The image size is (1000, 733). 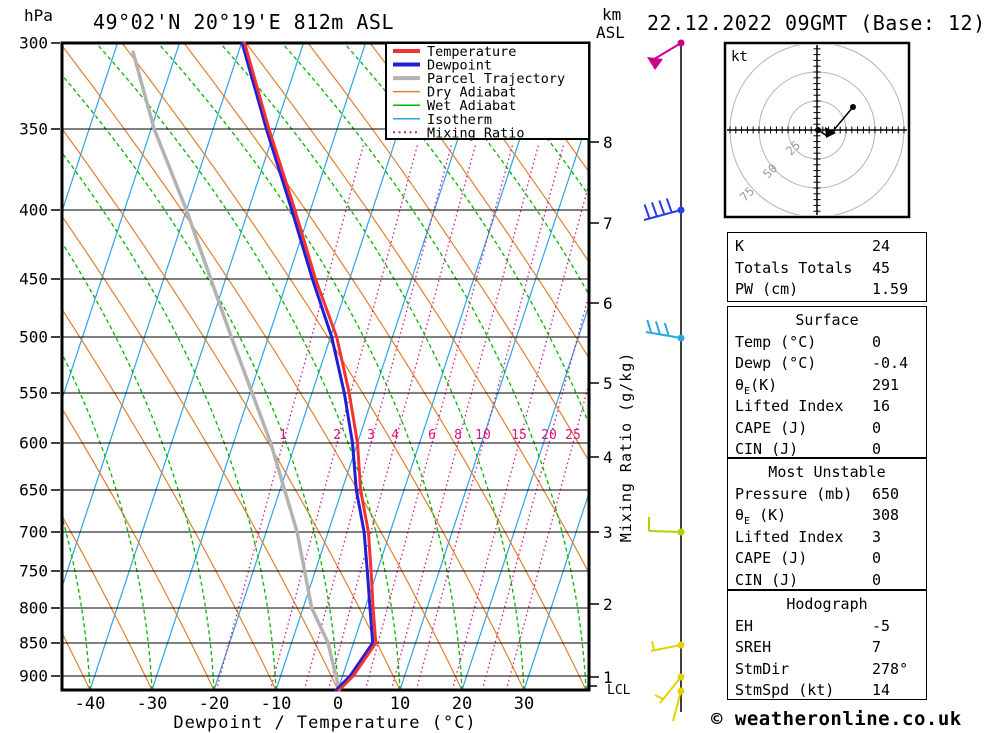 I want to click on legend-label: Isotherm, so click(x=459, y=120).